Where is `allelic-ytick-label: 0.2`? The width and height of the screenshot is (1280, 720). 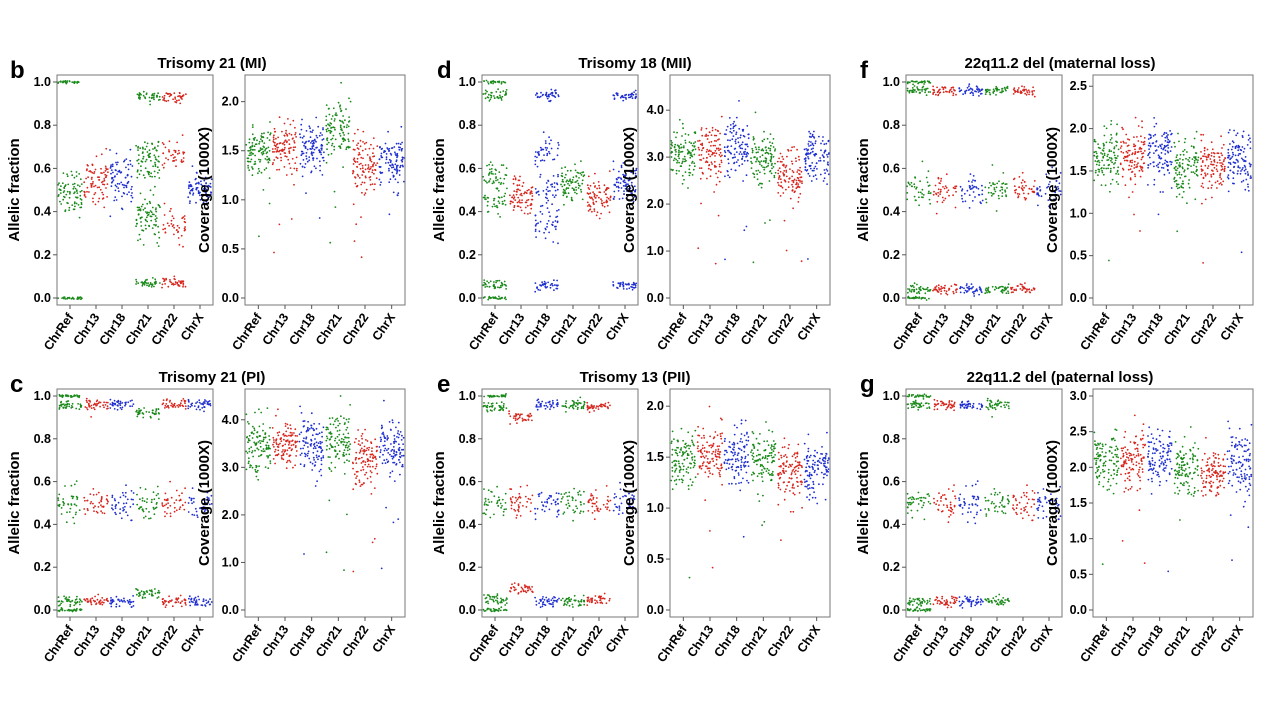 allelic-ytick-label: 0.2 is located at coordinates (891, 255).